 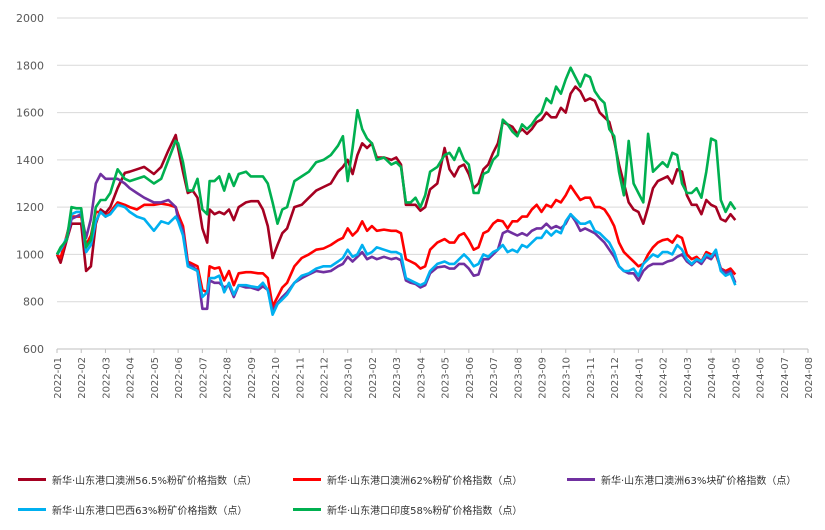 What do you see at coordinates (228, 378) in the screenshot?
I see `x-tick-label: 2022-08` at bounding box center [228, 378].